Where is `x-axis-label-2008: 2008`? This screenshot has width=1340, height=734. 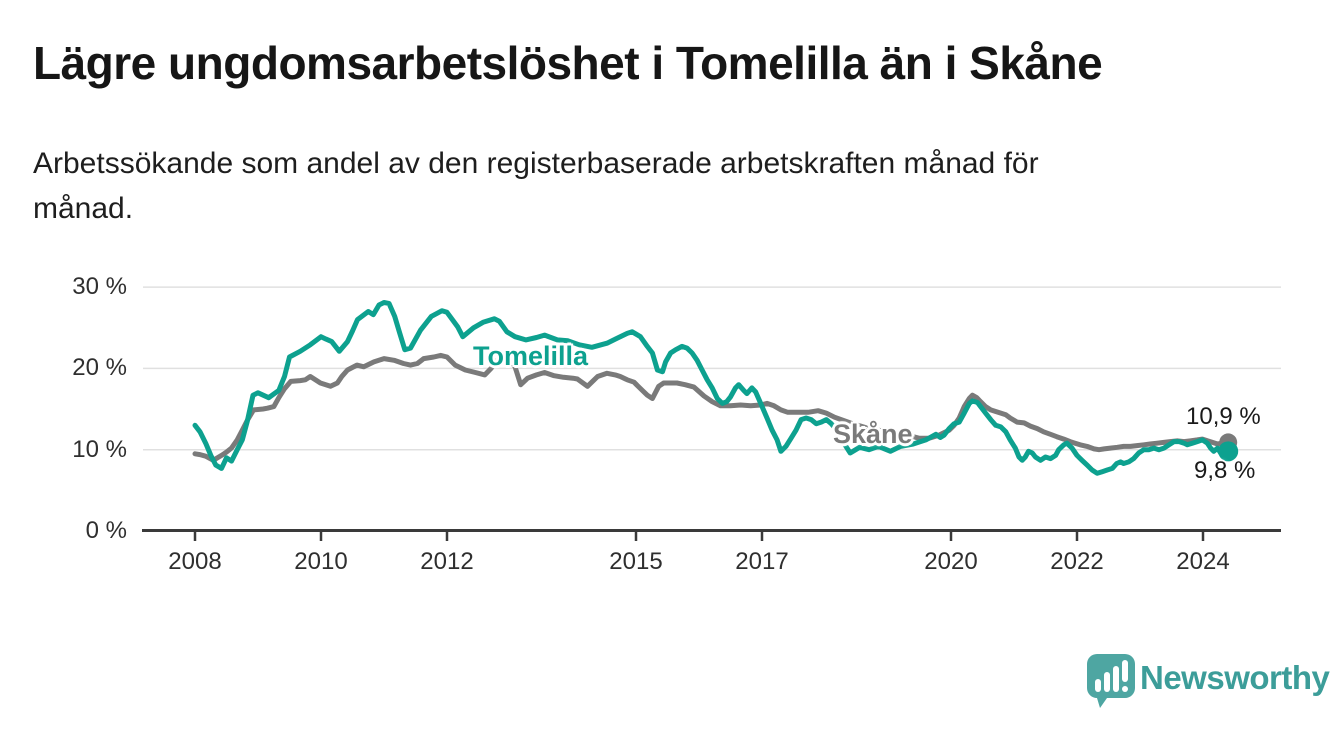 x-axis-label-2008: 2008 is located at coordinates (195, 561).